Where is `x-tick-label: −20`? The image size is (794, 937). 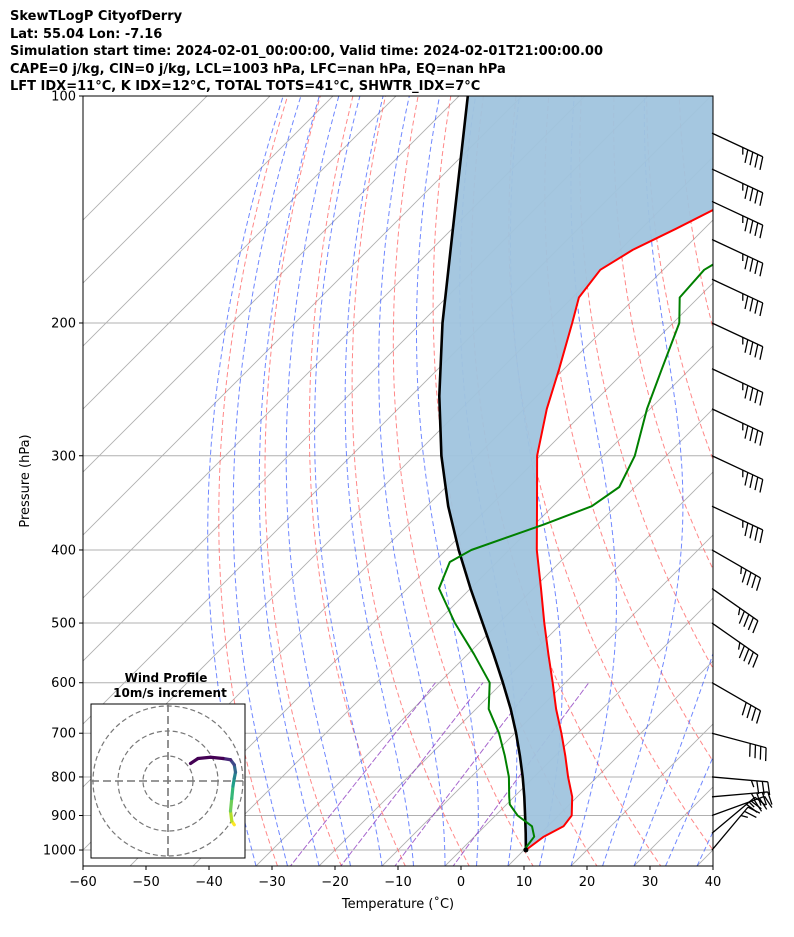
x-tick-label: −20 is located at coordinates (334, 882).